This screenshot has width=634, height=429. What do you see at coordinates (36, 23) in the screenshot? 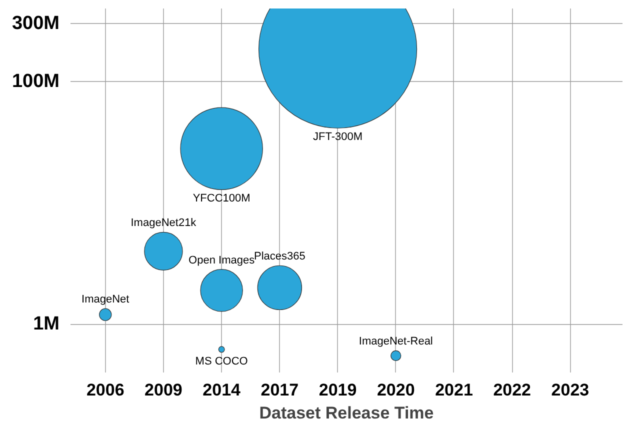
I see `y-tick-label: 300M` at bounding box center [36, 23].